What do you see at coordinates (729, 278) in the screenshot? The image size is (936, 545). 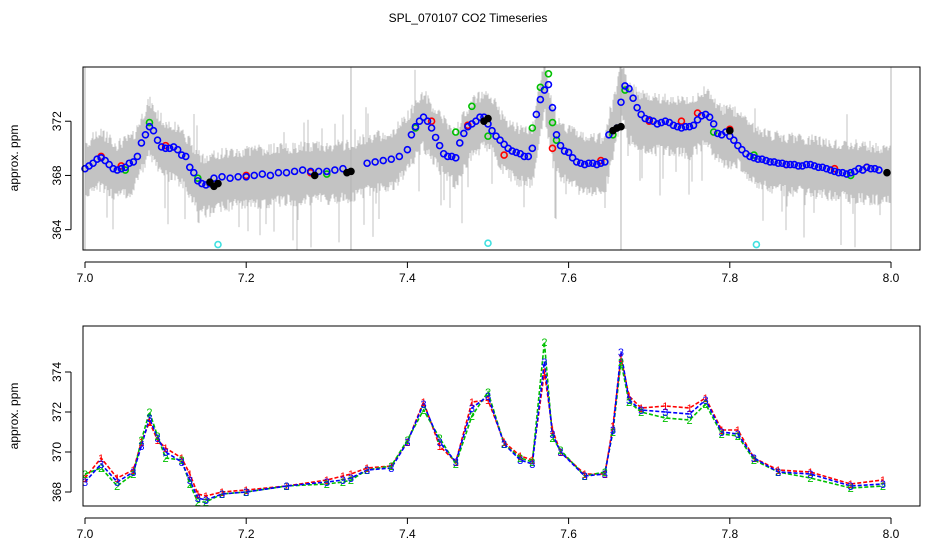 I see `x-tick-label: 7.8` at bounding box center [729, 278].